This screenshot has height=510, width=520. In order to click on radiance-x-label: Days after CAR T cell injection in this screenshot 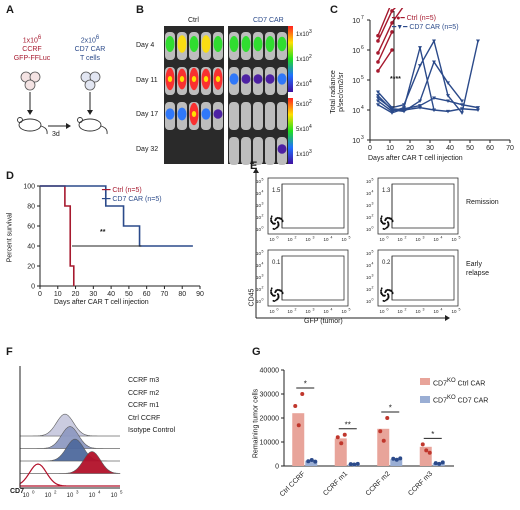, I will do `click(415, 158)`.